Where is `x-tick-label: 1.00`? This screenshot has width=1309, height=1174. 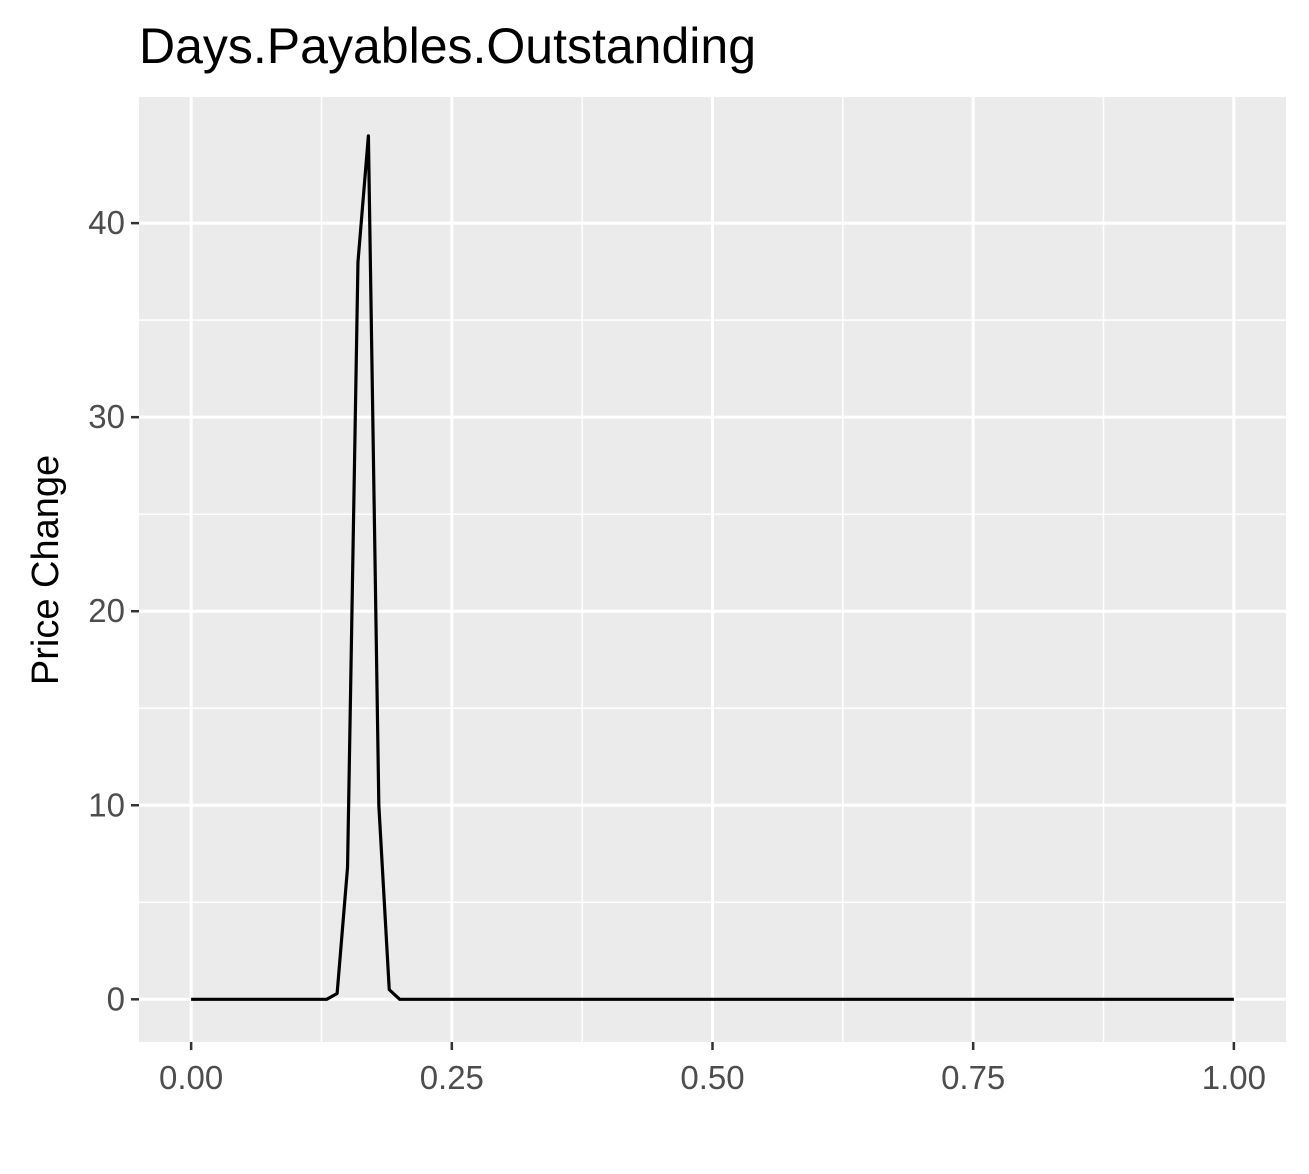
x-tick-label: 1.00 is located at coordinates (1234, 1077).